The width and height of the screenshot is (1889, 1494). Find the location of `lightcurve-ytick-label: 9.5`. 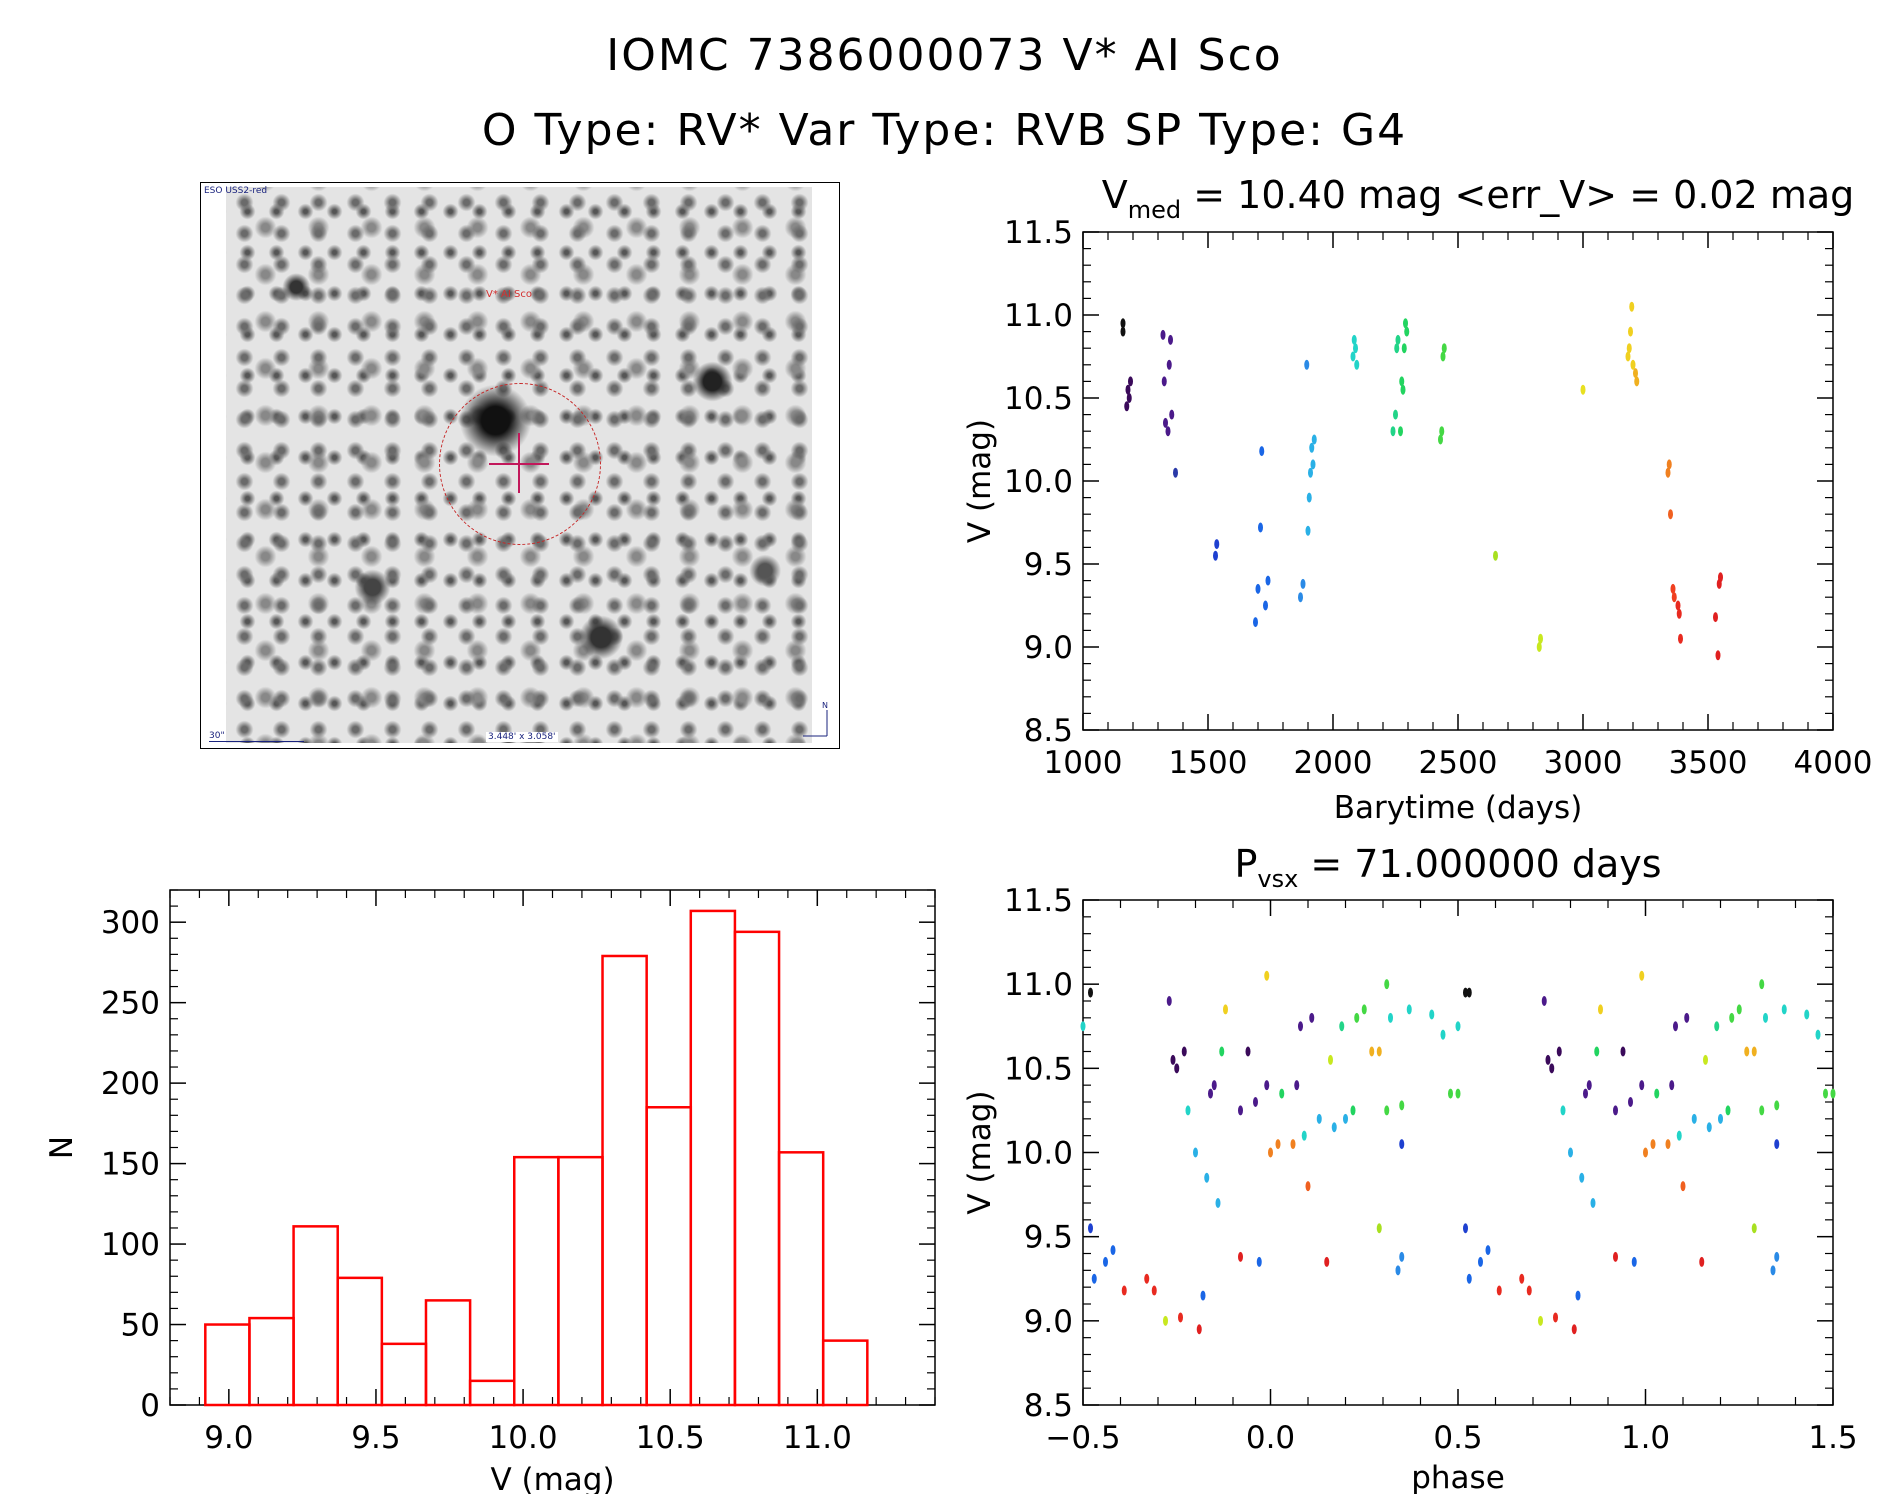

lightcurve-ytick-label: 9.5 is located at coordinates (1048, 565).